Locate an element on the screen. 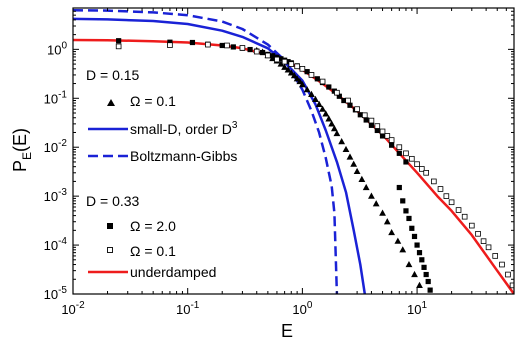 The height and width of the screenshot is (347, 518). legend-marker-filled-square is located at coordinates (110, 226).